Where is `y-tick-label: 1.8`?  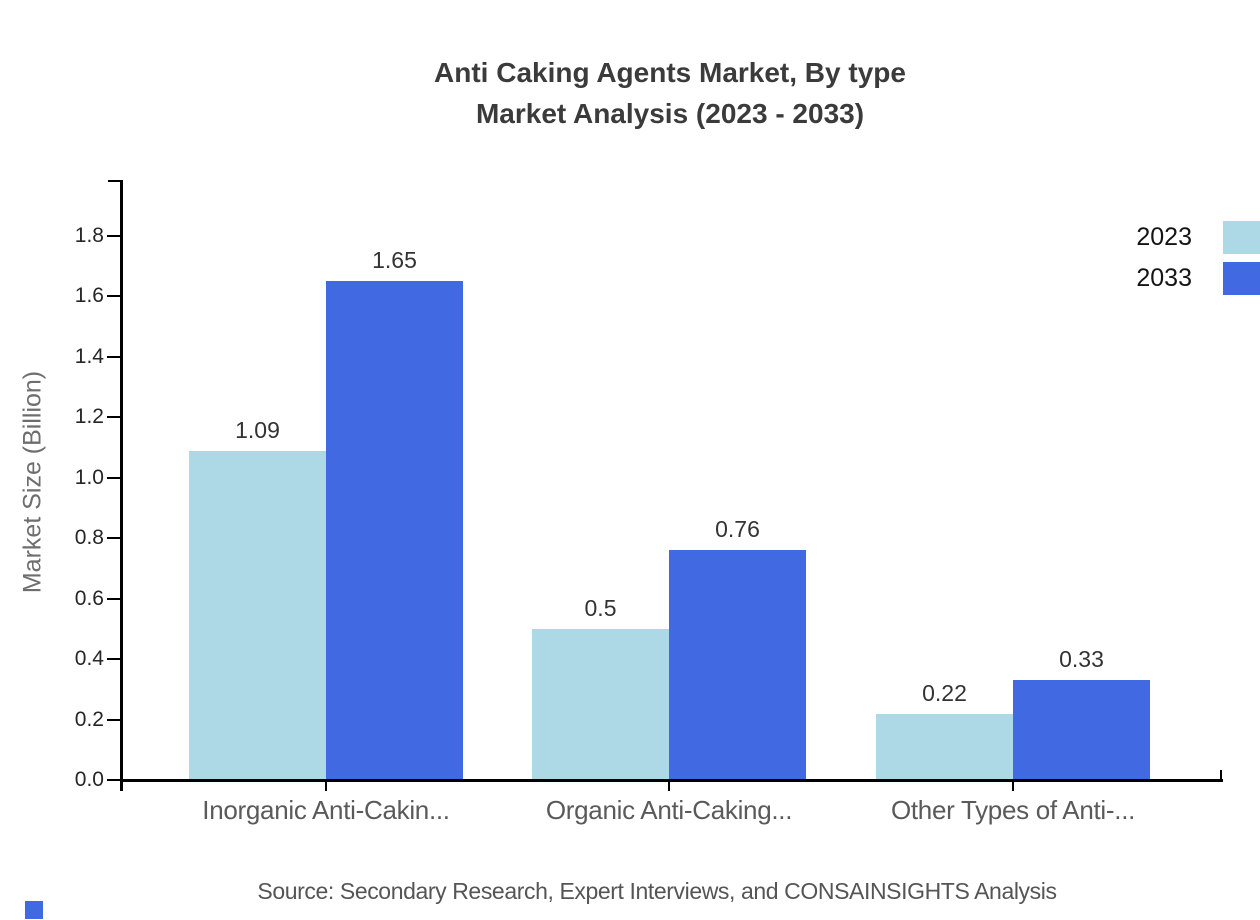 y-tick-label: 1.8 is located at coordinates (89, 236).